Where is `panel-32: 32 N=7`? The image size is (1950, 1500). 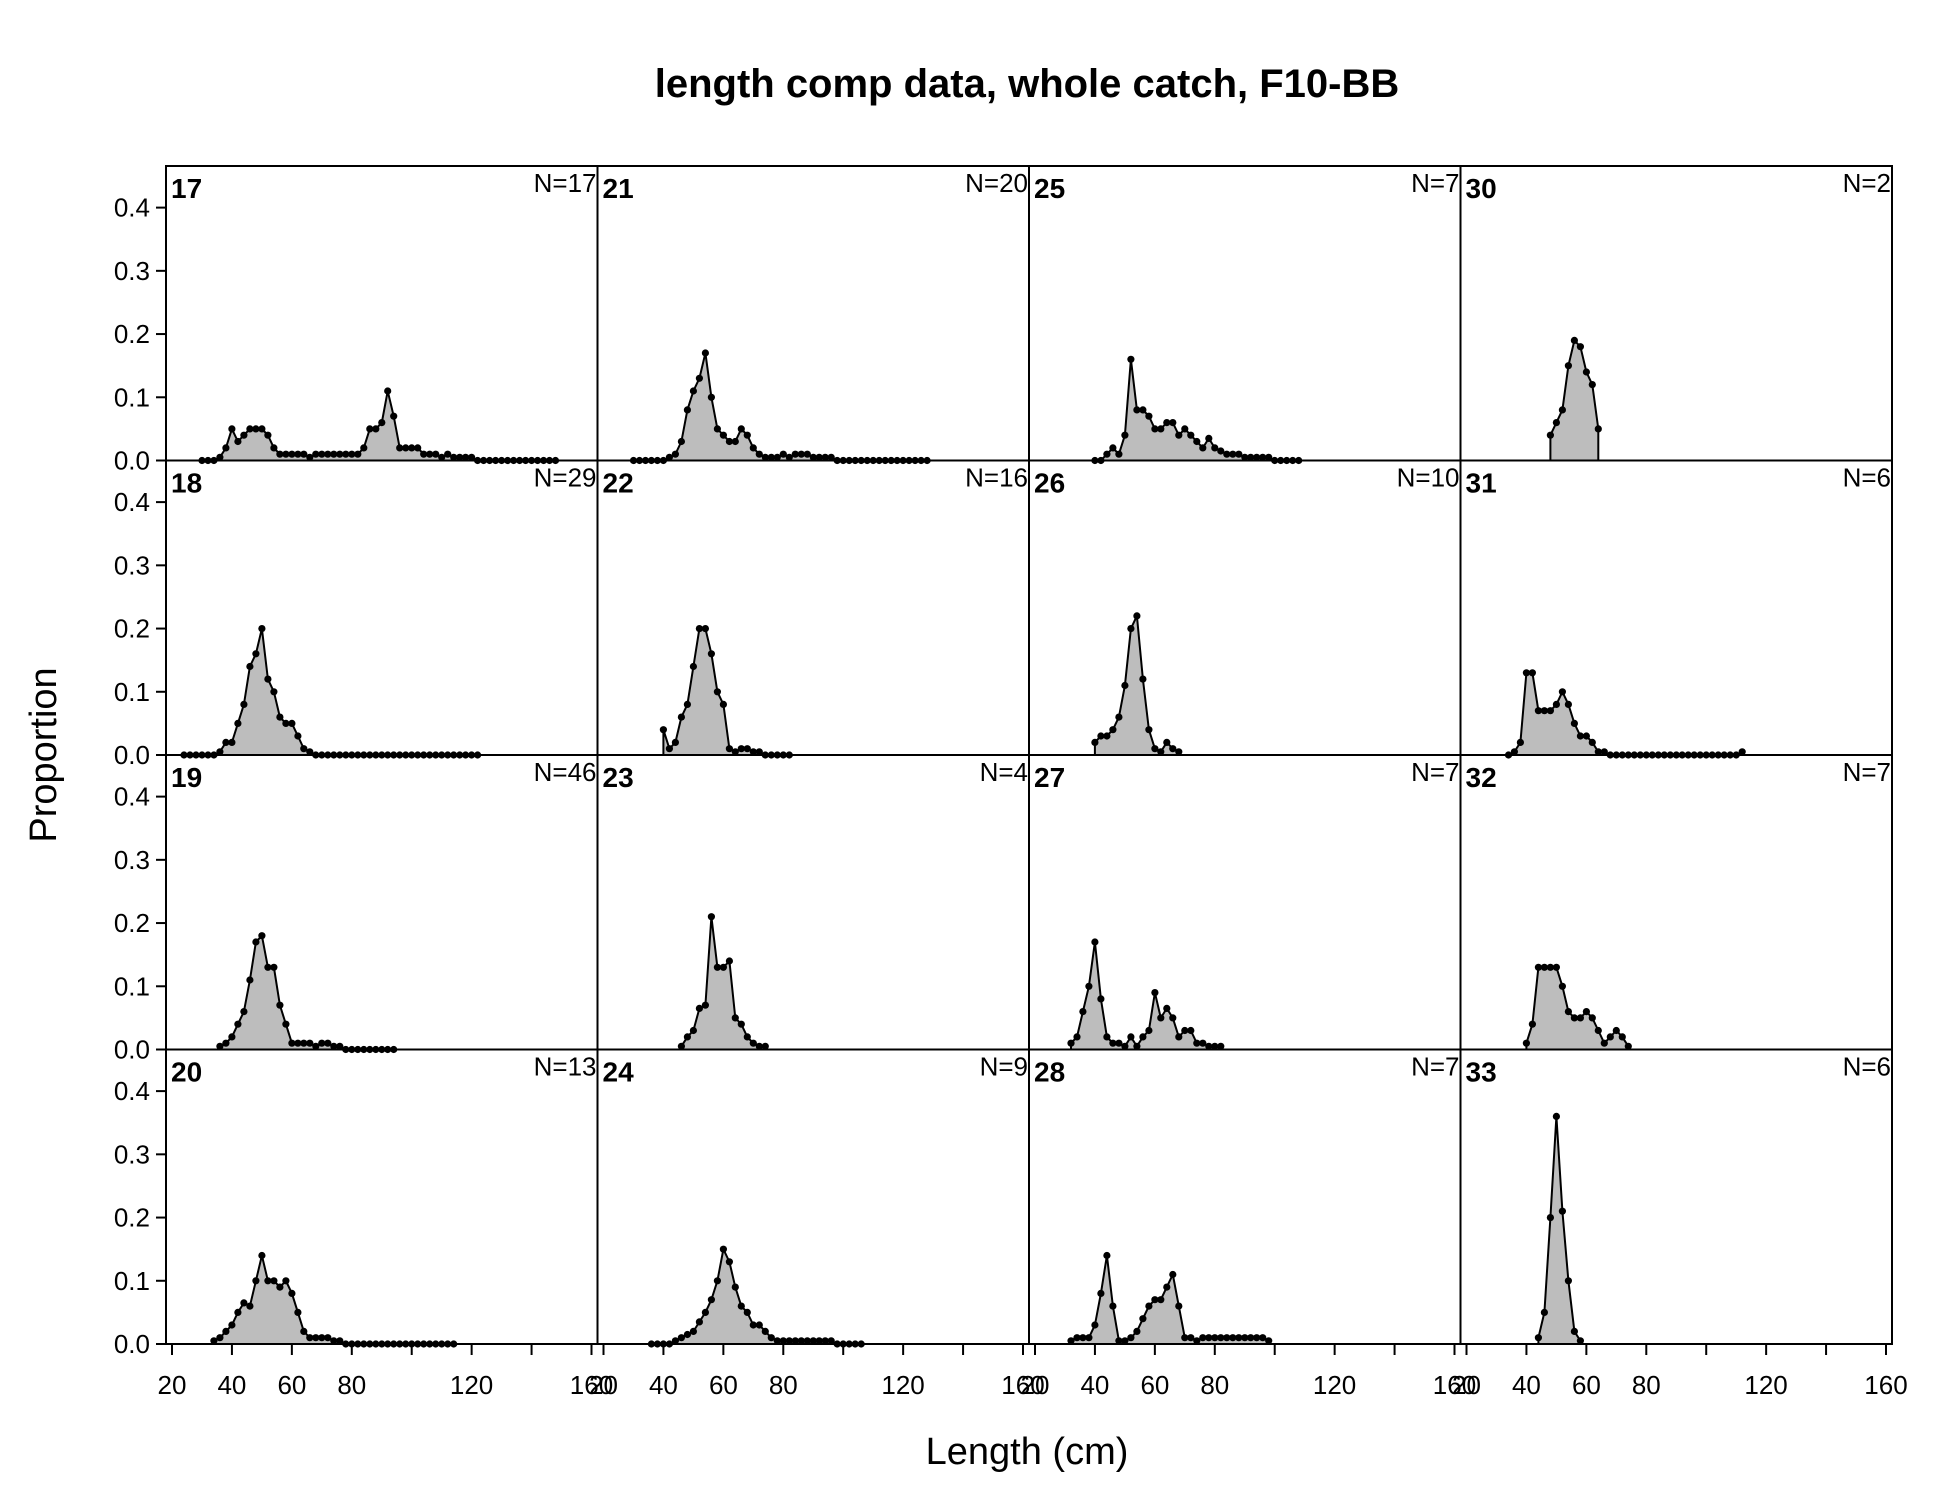
panel-32: 32 N=7 is located at coordinates (1676, 902).